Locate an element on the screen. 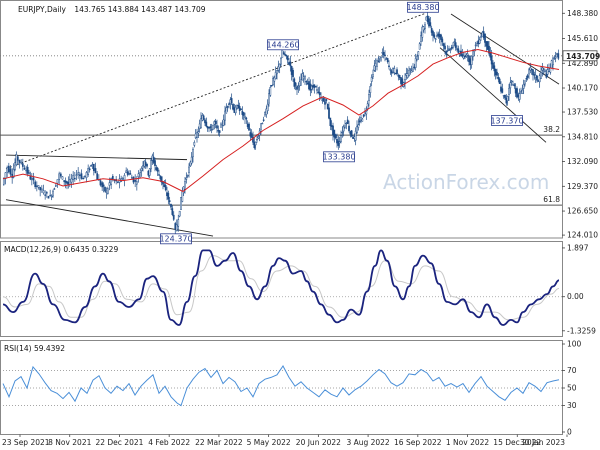 The width and height of the screenshot is (600, 450). symbol-label: EURJPY,Daily is located at coordinates (42, 9).